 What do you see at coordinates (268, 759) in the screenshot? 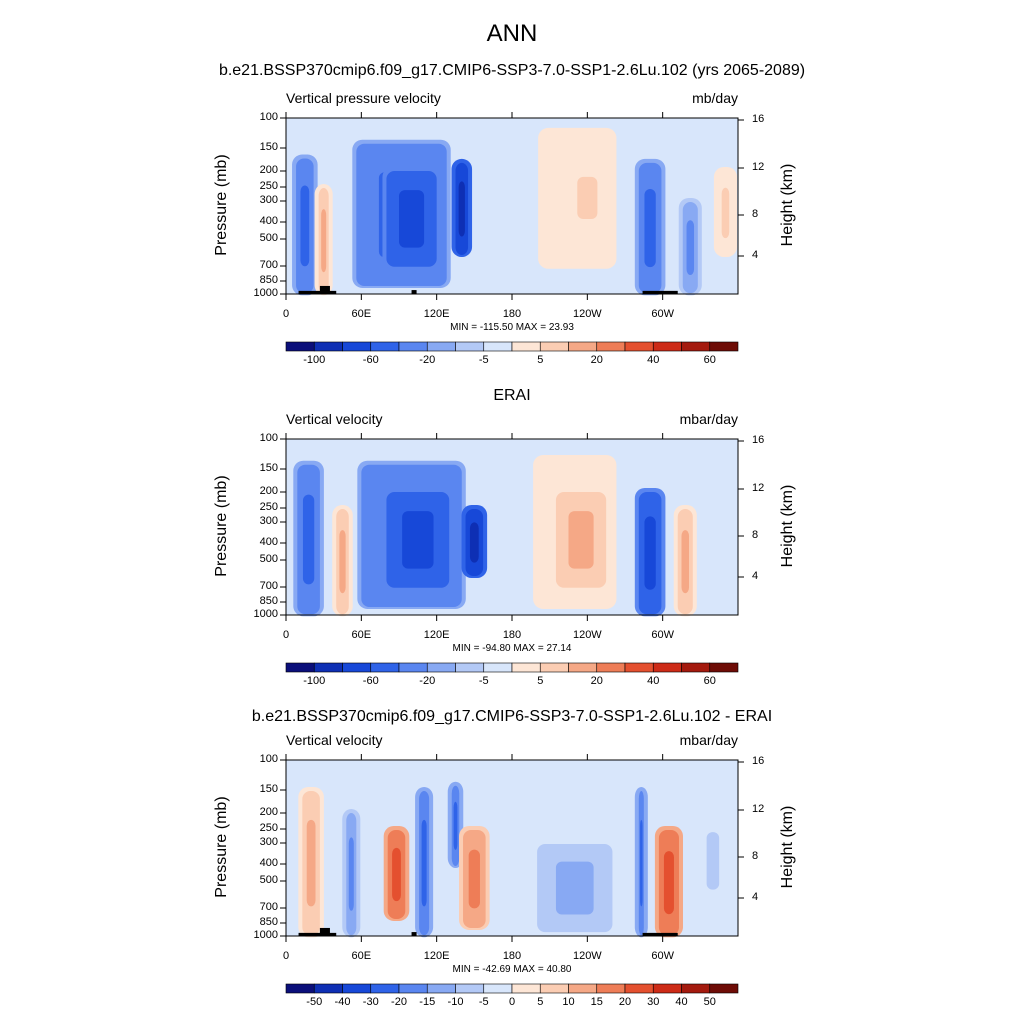
I see `y-tick-label: 100` at bounding box center [268, 759].